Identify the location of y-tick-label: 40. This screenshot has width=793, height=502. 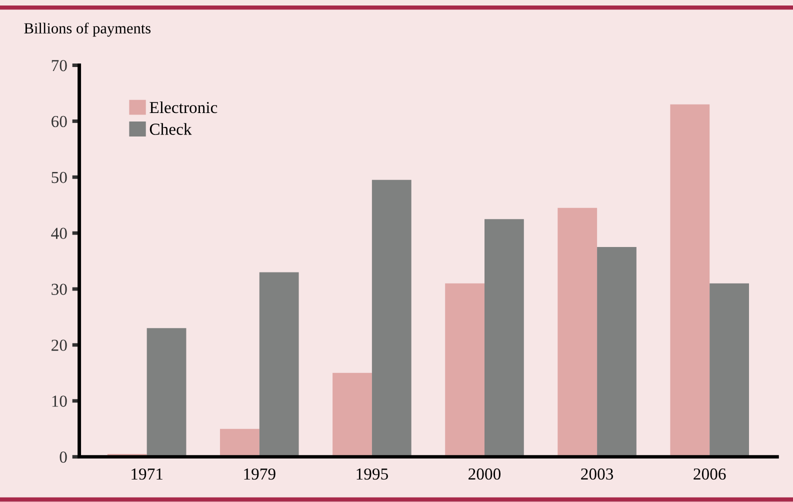
(59, 234).